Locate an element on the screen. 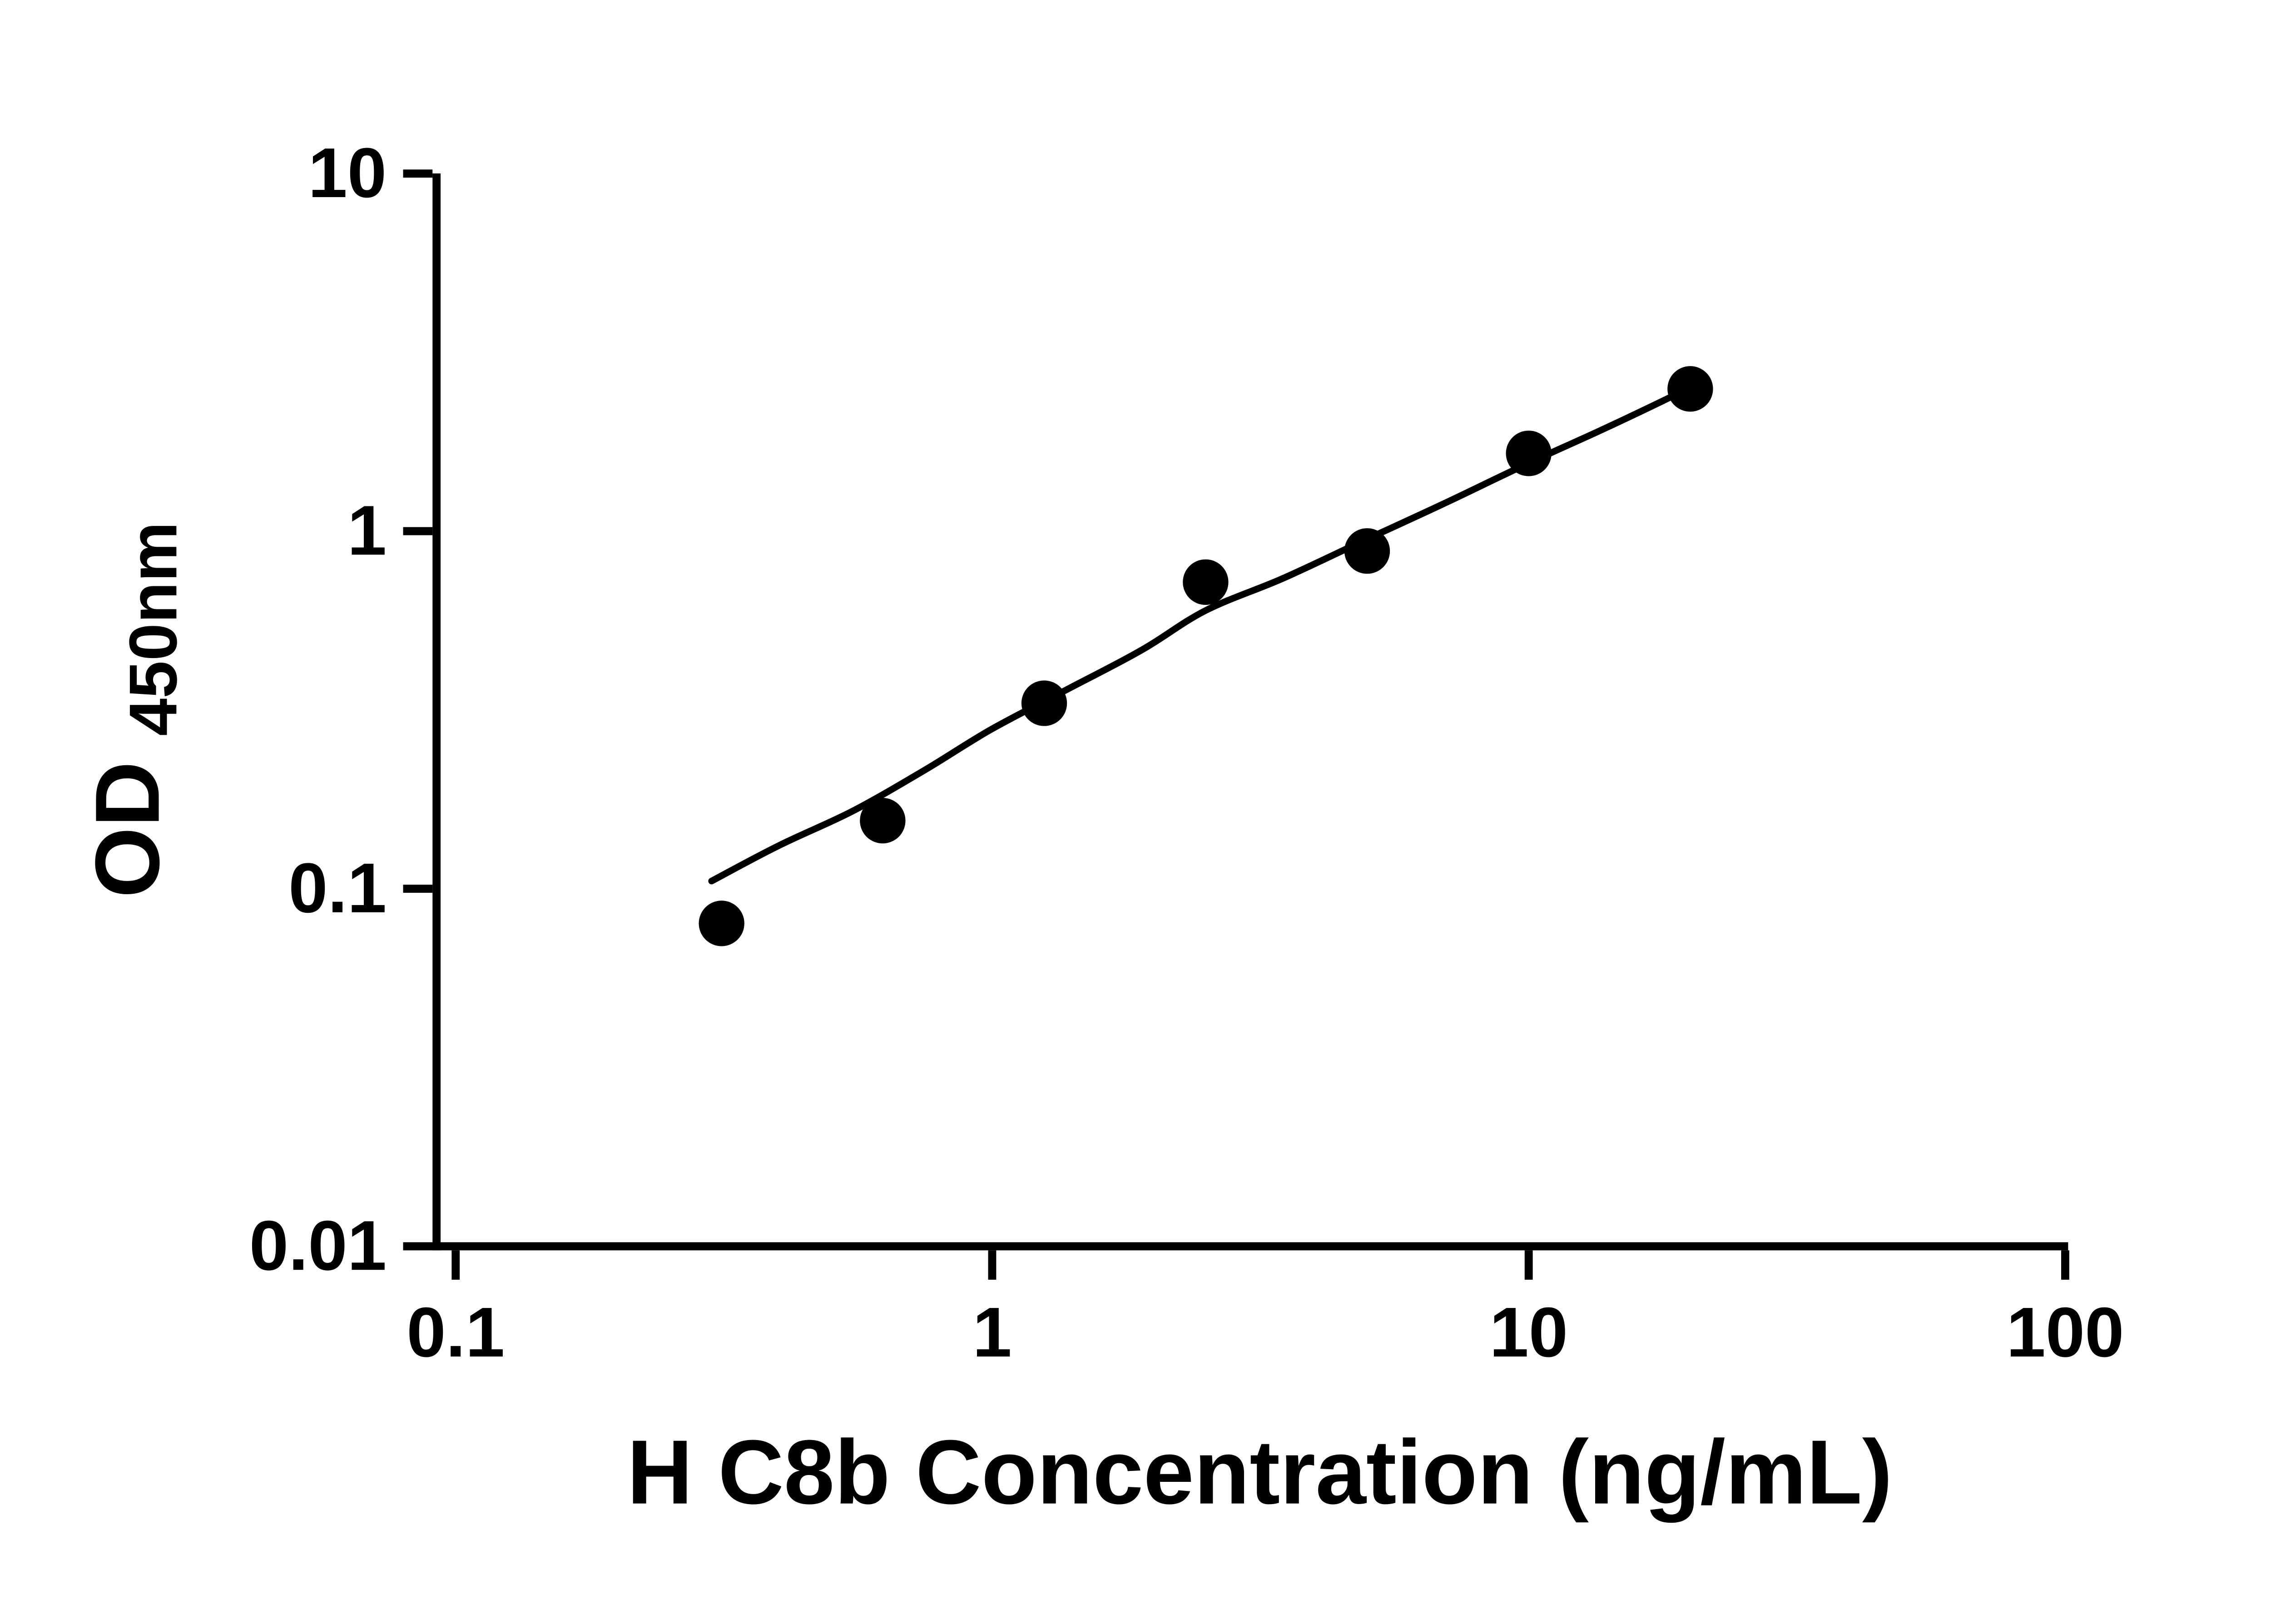  x-axis-title: H C8b Concentration (ng/mL) is located at coordinates (1259, 1472).